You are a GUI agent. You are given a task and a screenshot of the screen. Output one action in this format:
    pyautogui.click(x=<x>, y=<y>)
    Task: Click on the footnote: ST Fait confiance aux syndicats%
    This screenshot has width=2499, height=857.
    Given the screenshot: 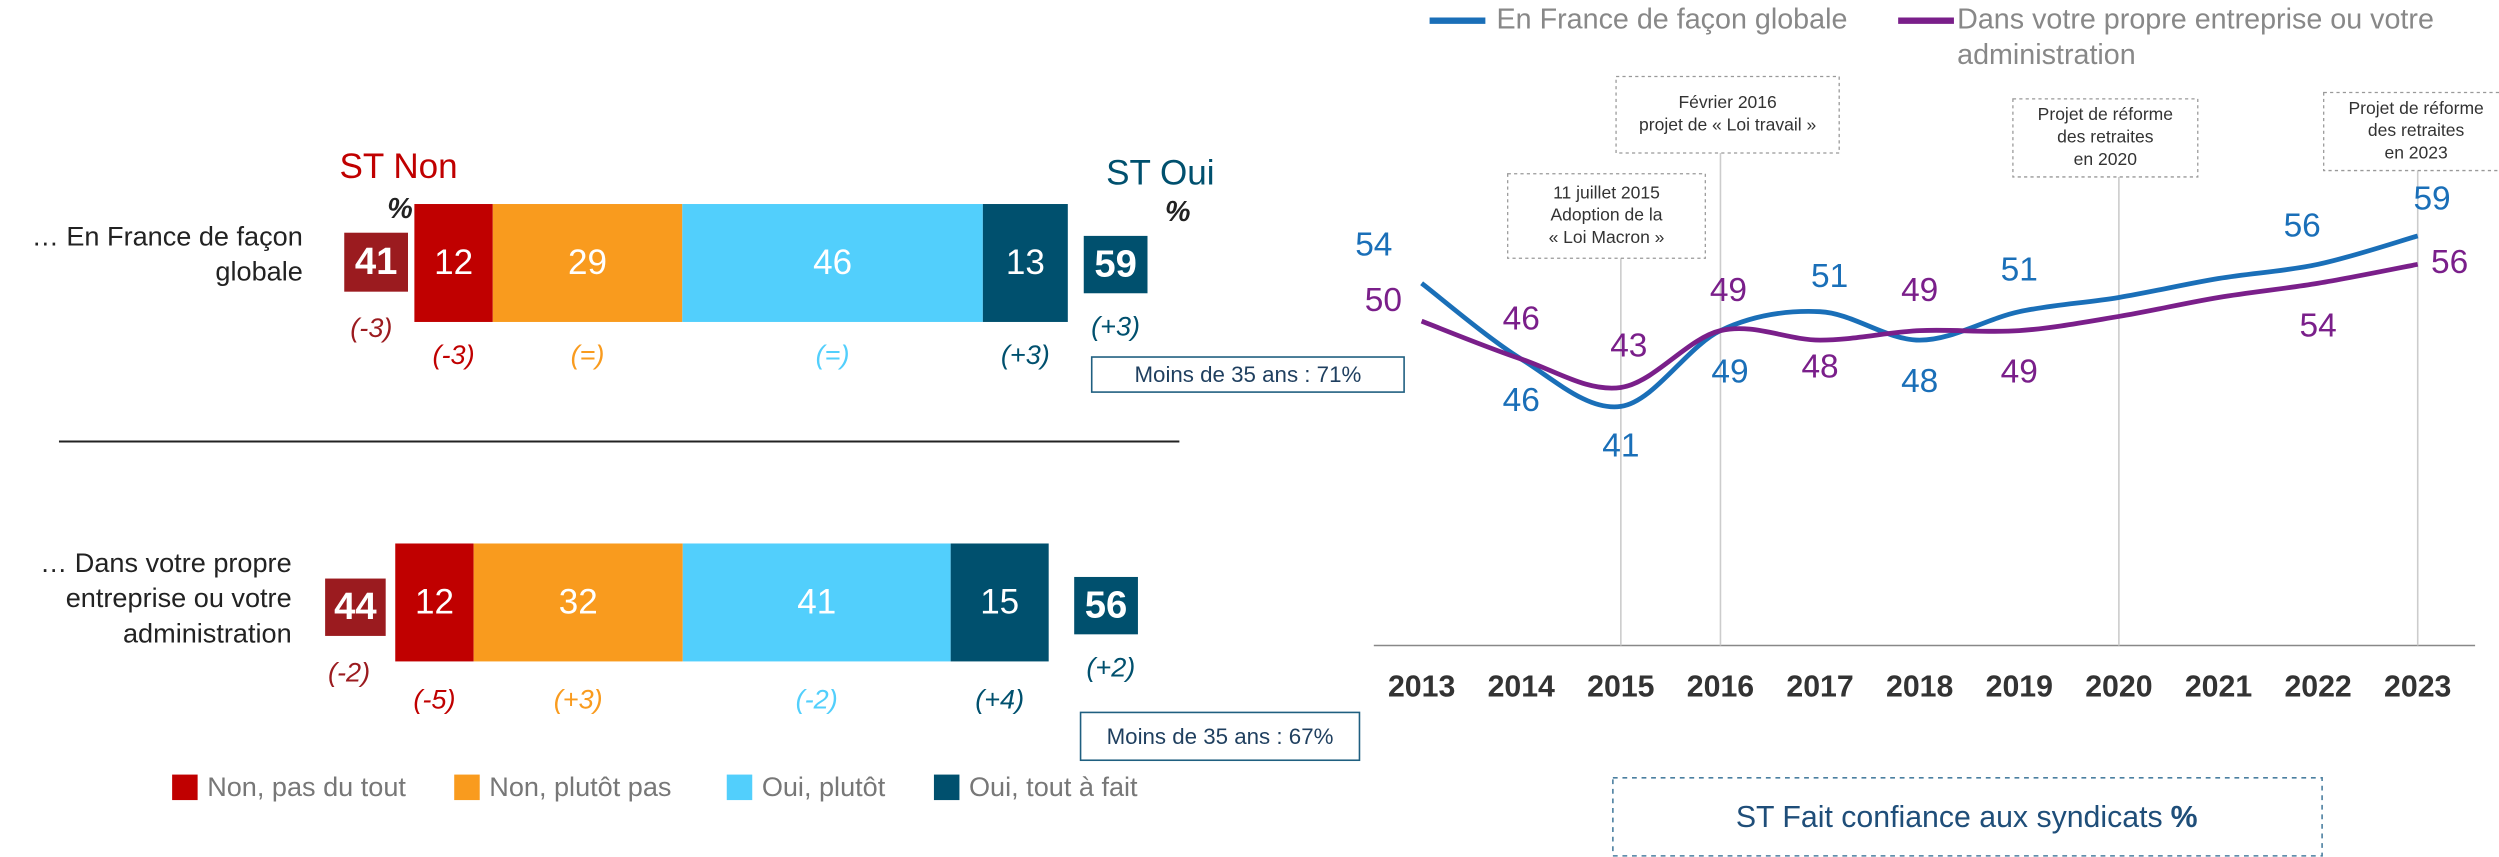 What is the action you would take?
    pyautogui.click(x=1967, y=817)
    